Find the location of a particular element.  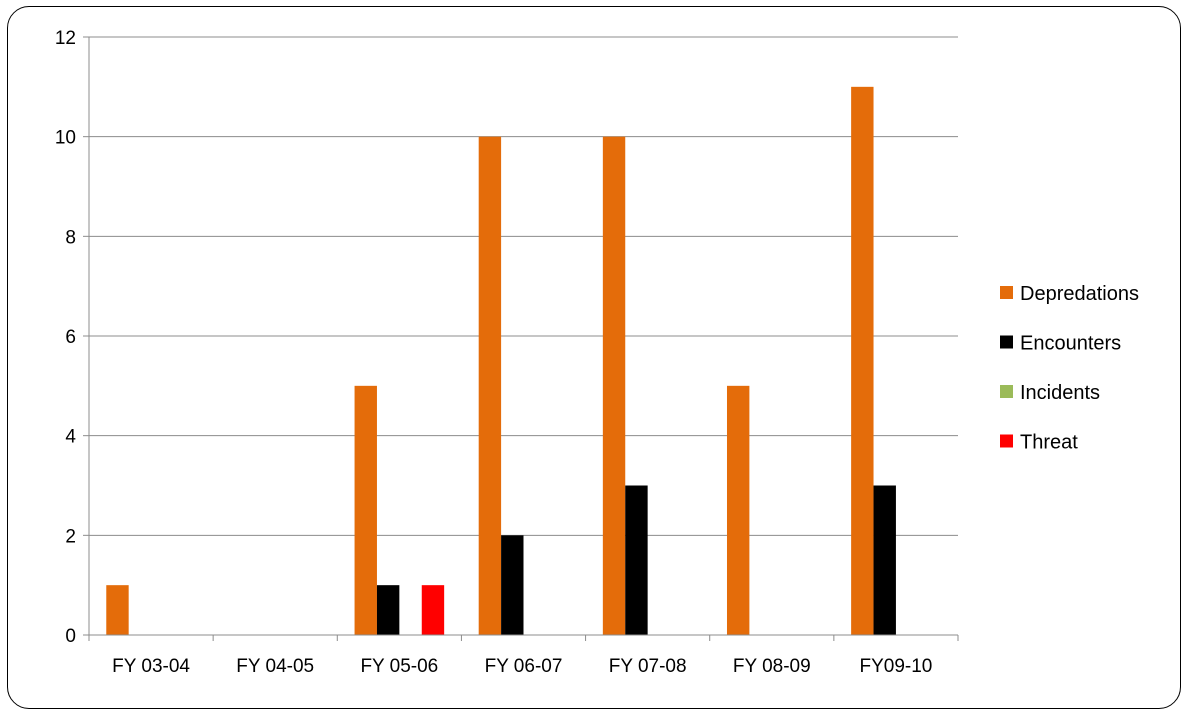

legend-swatch-incidents is located at coordinates (1006, 391).